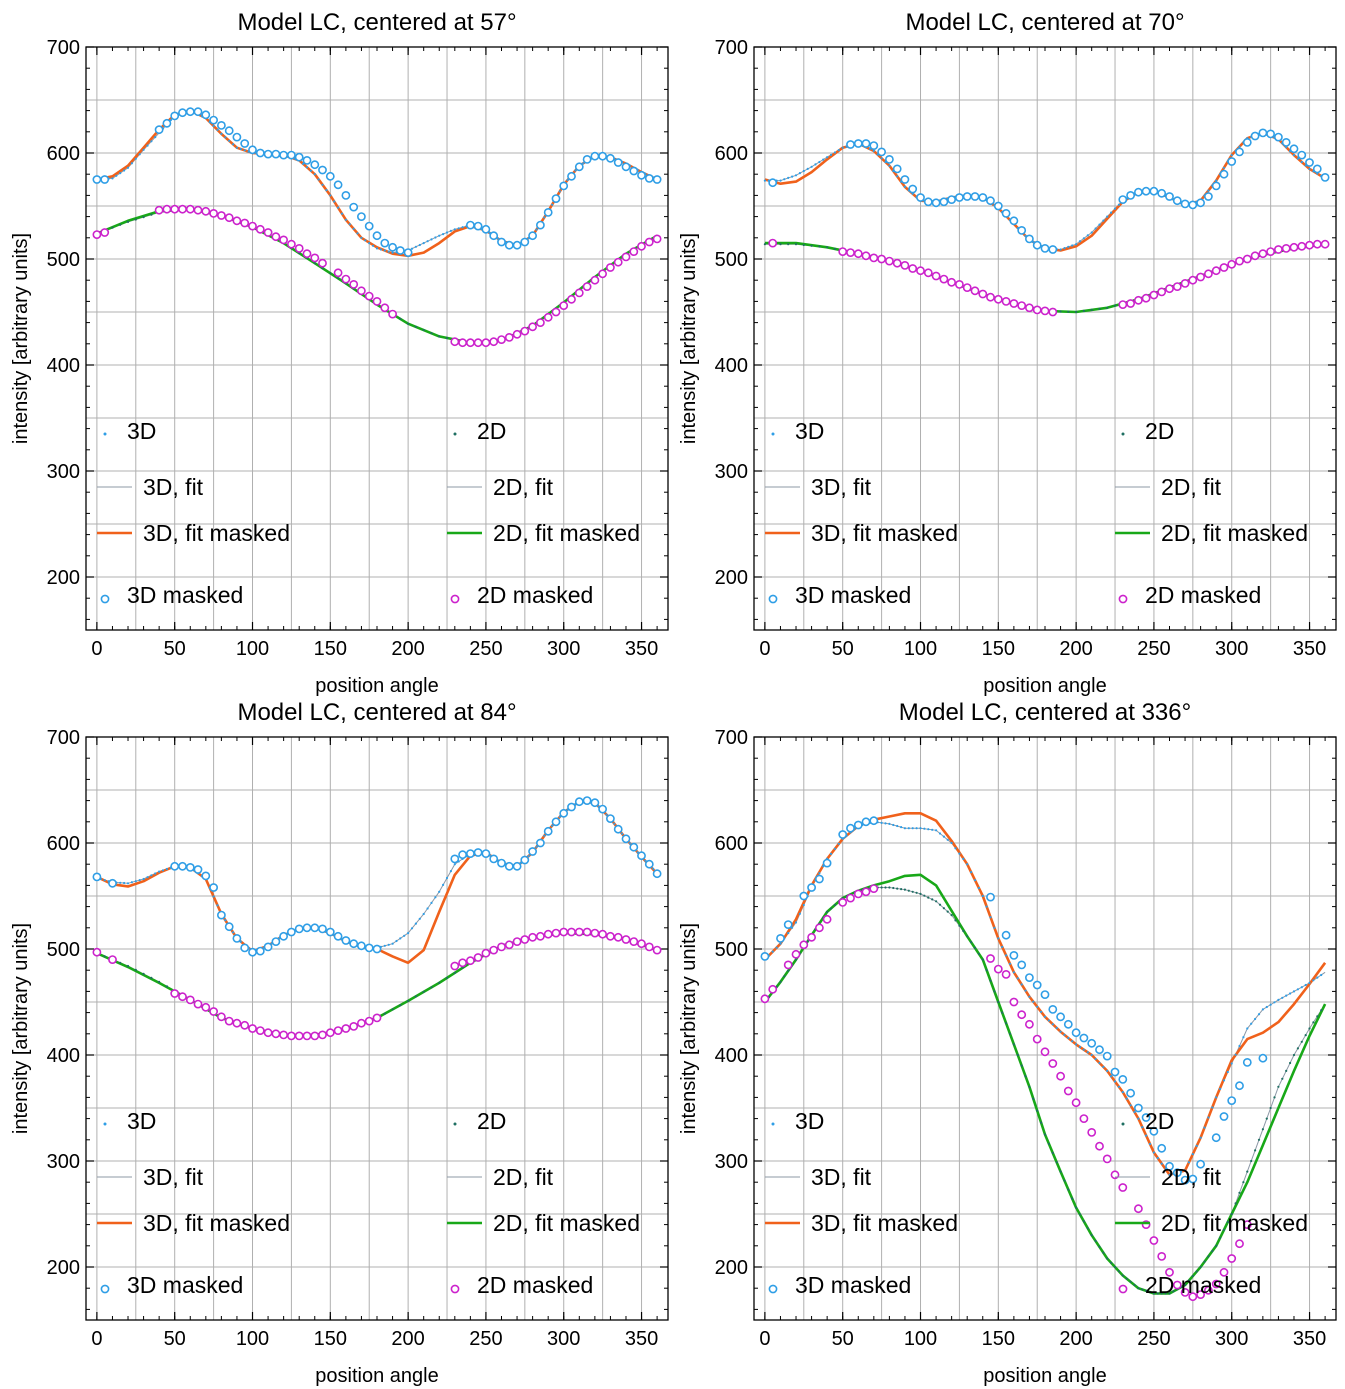 Image resolution: width=1345 pixels, height=1389 pixels. I want to click on x-tick-label: 150, so click(330, 1339).